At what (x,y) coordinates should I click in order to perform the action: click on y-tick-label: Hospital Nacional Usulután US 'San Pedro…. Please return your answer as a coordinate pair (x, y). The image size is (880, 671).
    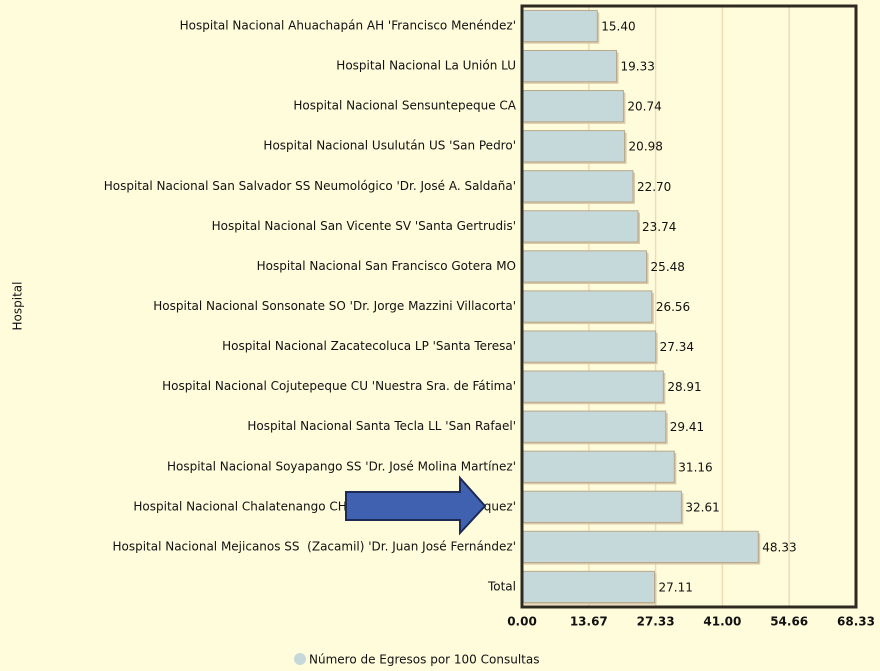
    Looking at the image, I should click on (389, 146).